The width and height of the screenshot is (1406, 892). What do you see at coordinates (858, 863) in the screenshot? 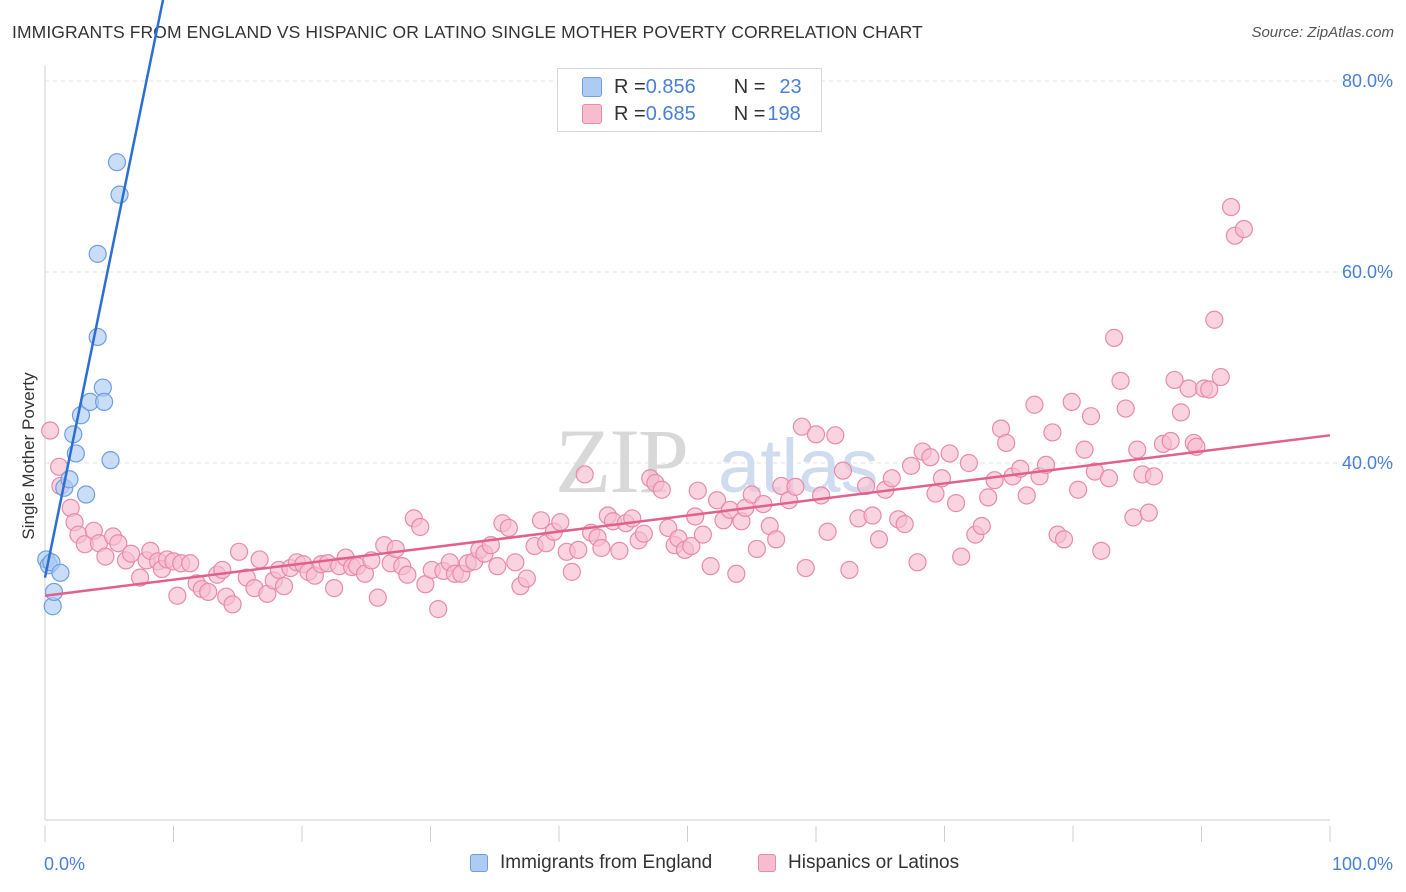
I see `legend-item-hispanic: Hispanics or Latinos` at bounding box center [858, 863].